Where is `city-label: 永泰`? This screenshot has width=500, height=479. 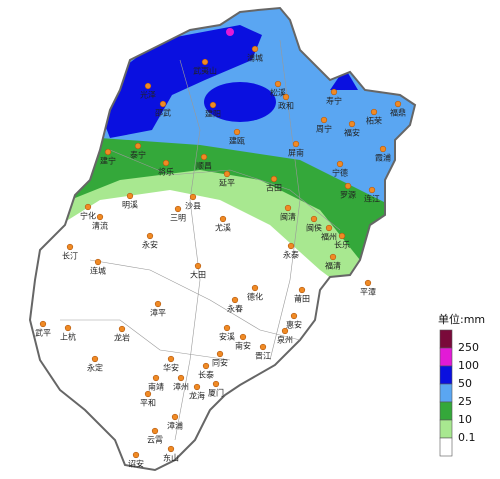 city-label: 永泰 is located at coordinates (291, 255).